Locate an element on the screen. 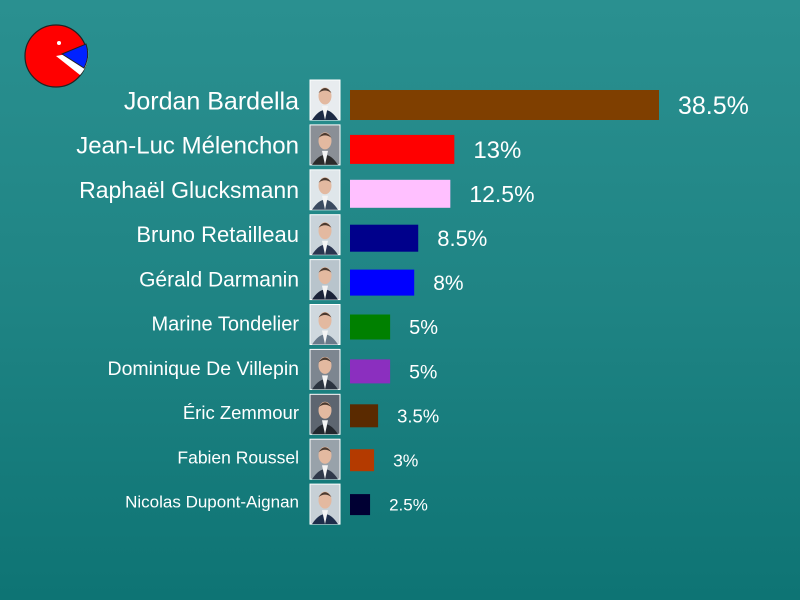 This screenshot has width=800, height=600. value-label: 3.5% is located at coordinates (418, 415).